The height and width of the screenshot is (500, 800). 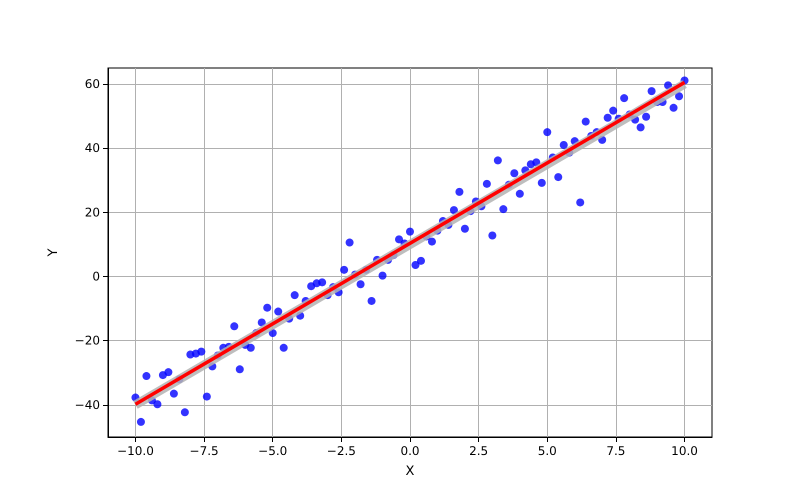 What do you see at coordinates (87, 341) in the screenshot?
I see `y-tick-label: −20` at bounding box center [87, 341].